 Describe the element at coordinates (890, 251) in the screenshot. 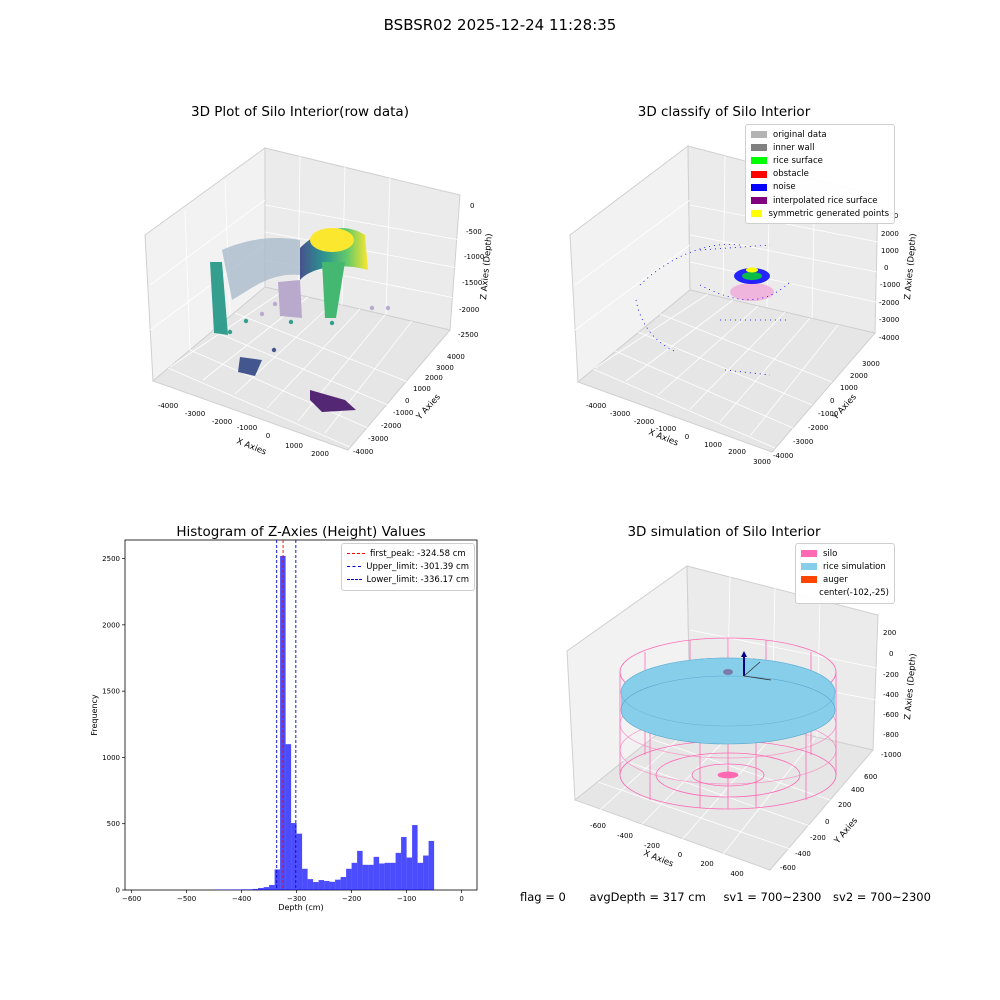

I see `classify-ztick: 1000` at that location.